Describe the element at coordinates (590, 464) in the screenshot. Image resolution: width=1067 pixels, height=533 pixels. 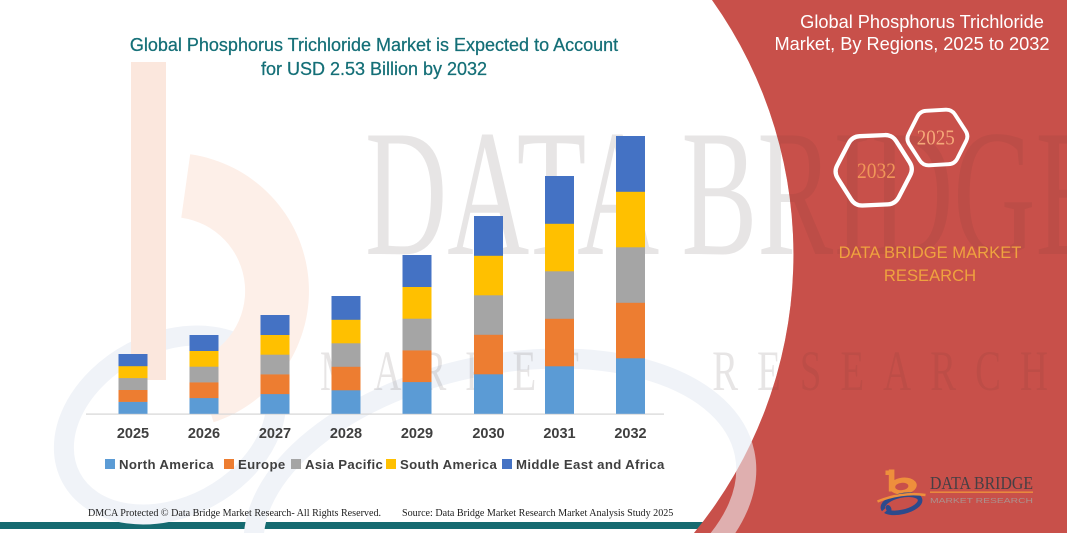
I see `svg-text: Middle East and Africa` at that location.